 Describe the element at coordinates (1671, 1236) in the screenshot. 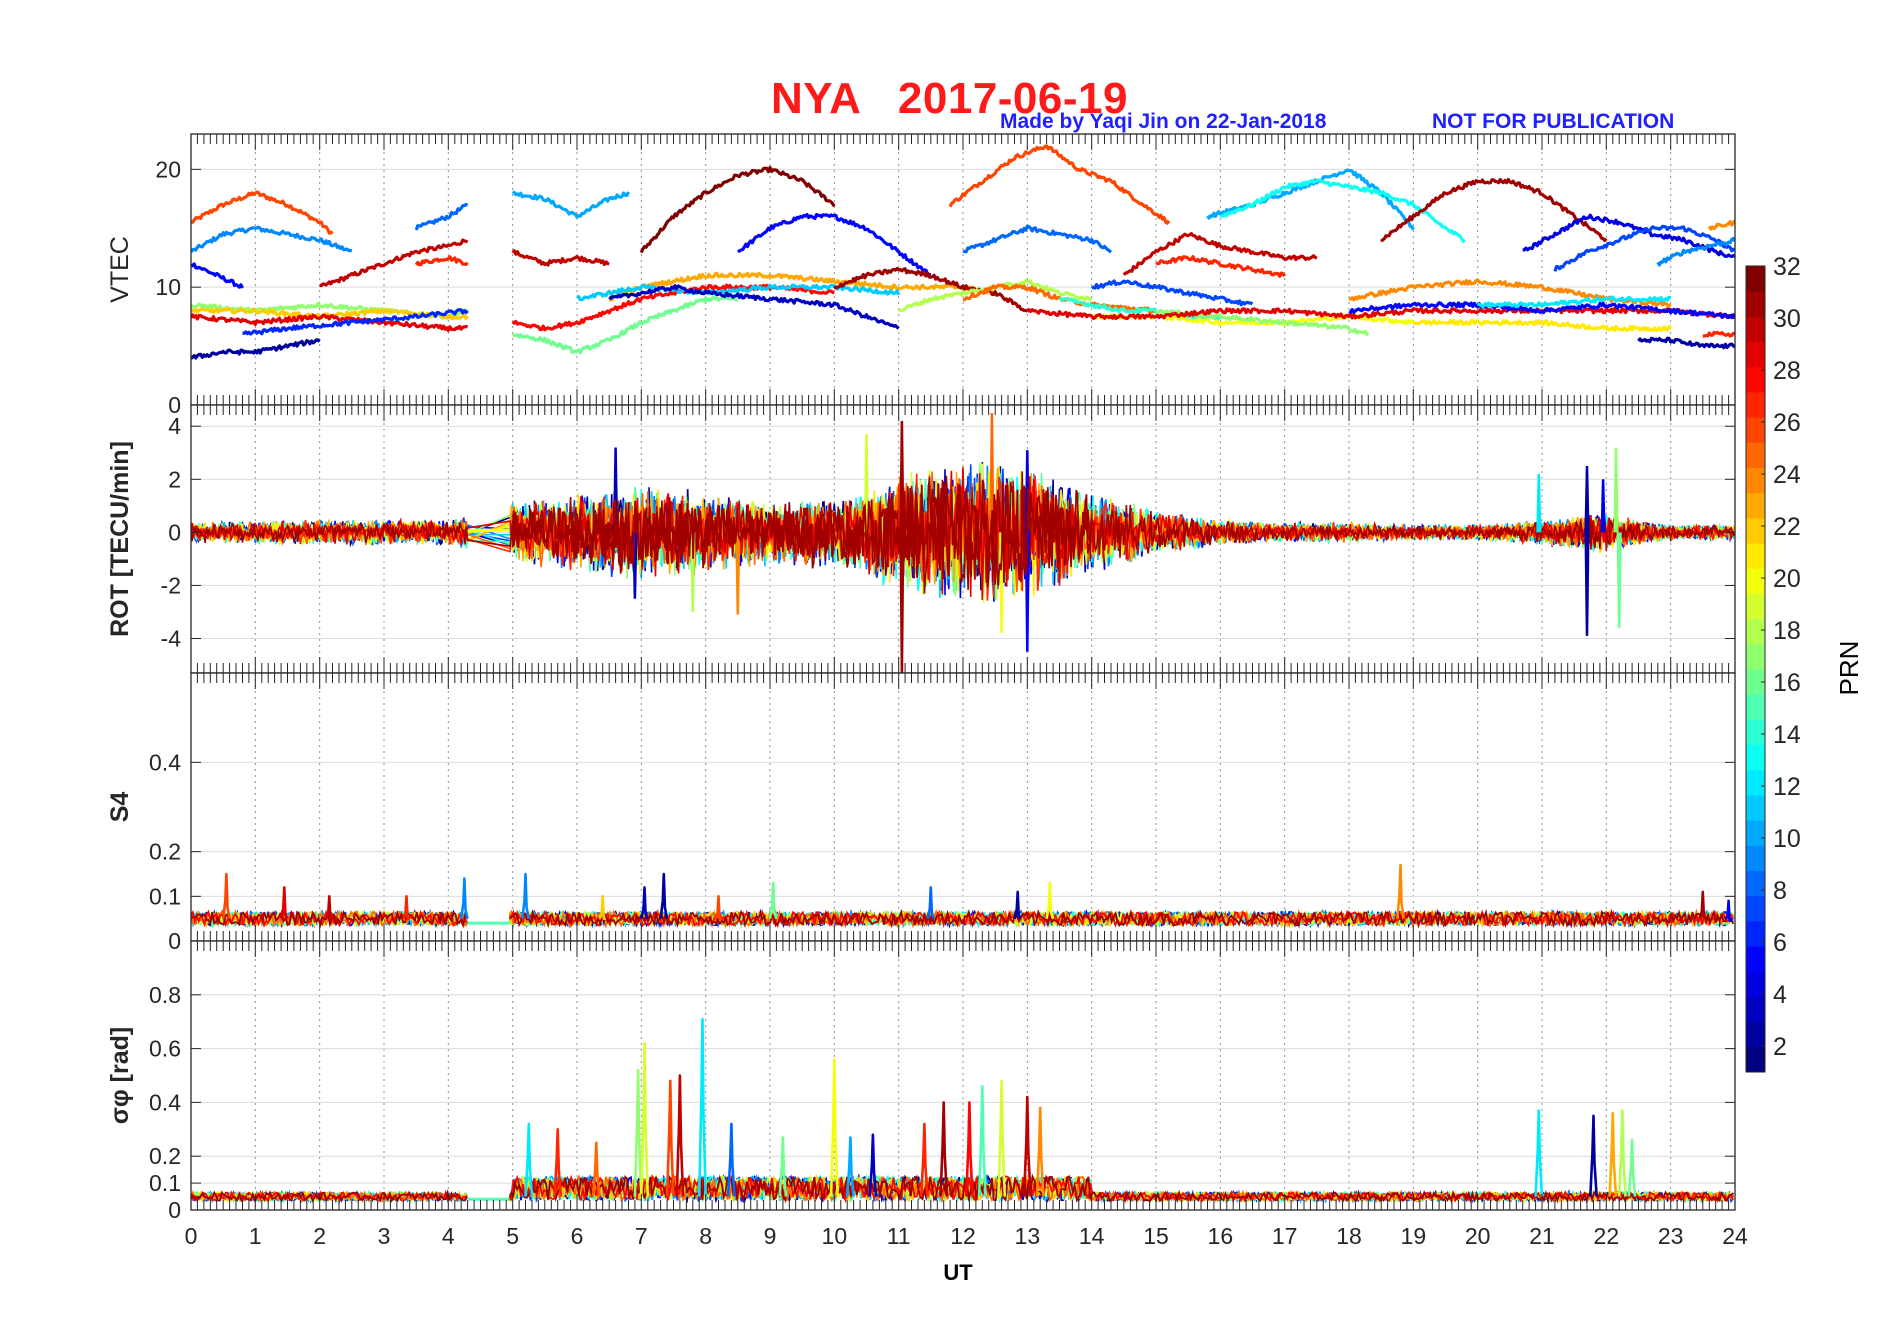

I see `x-tick-label: 23` at that location.